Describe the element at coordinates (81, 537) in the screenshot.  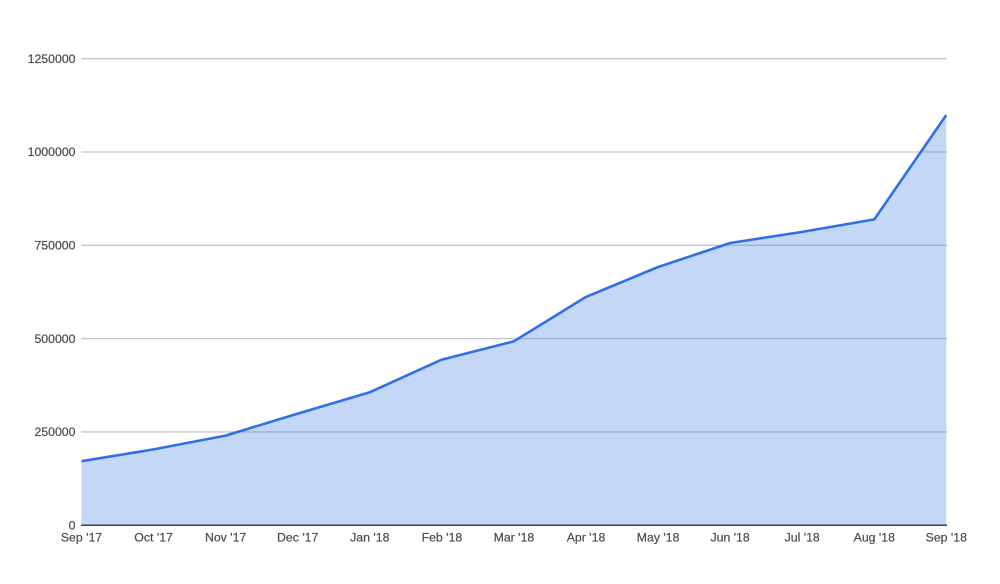
I see `svg-text: Sep '17` at that location.